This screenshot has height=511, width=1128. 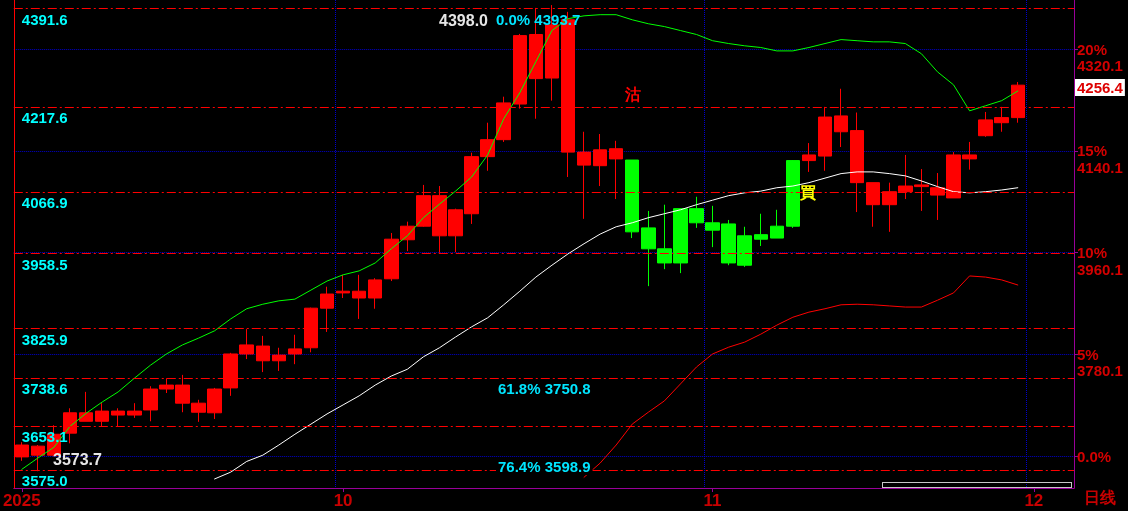 What do you see at coordinates (21, 500) in the screenshot?
I see `x-tick-label: 2025` at bounding box center [21, 500].